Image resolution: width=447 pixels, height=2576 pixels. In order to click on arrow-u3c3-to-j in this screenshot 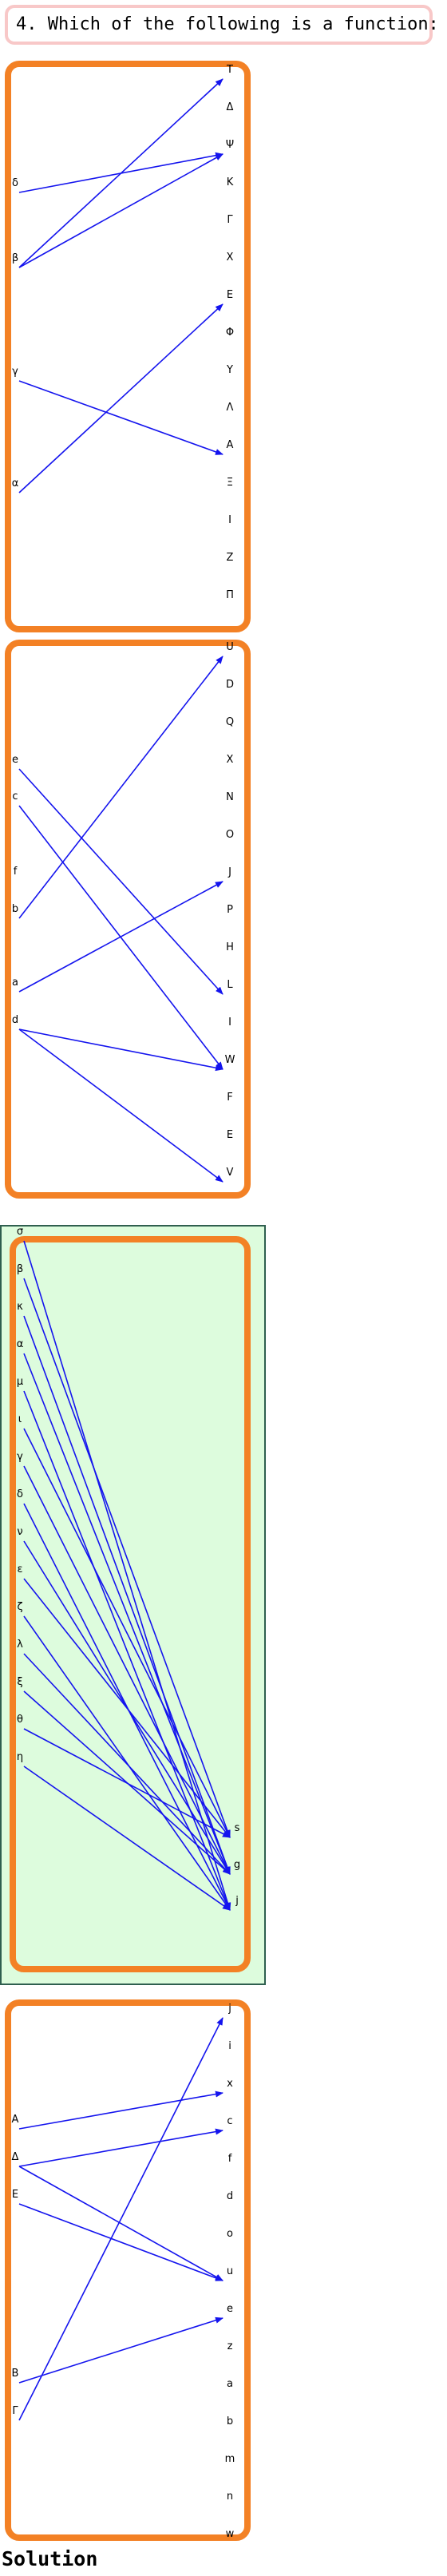, I will do `click(127, 1576)`.